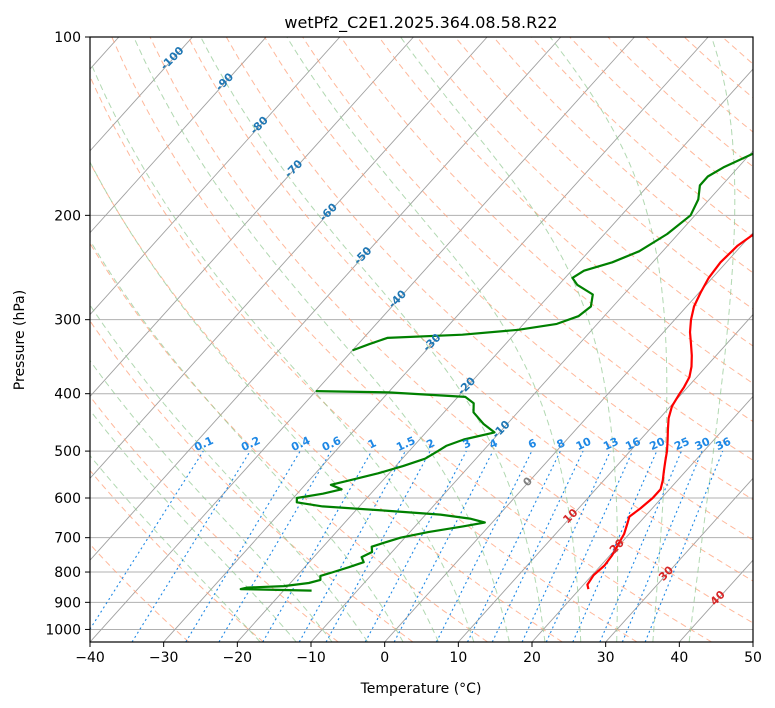 The image size is (775, 708). I want to click on y-tick-label: 500, so click(67, 452).